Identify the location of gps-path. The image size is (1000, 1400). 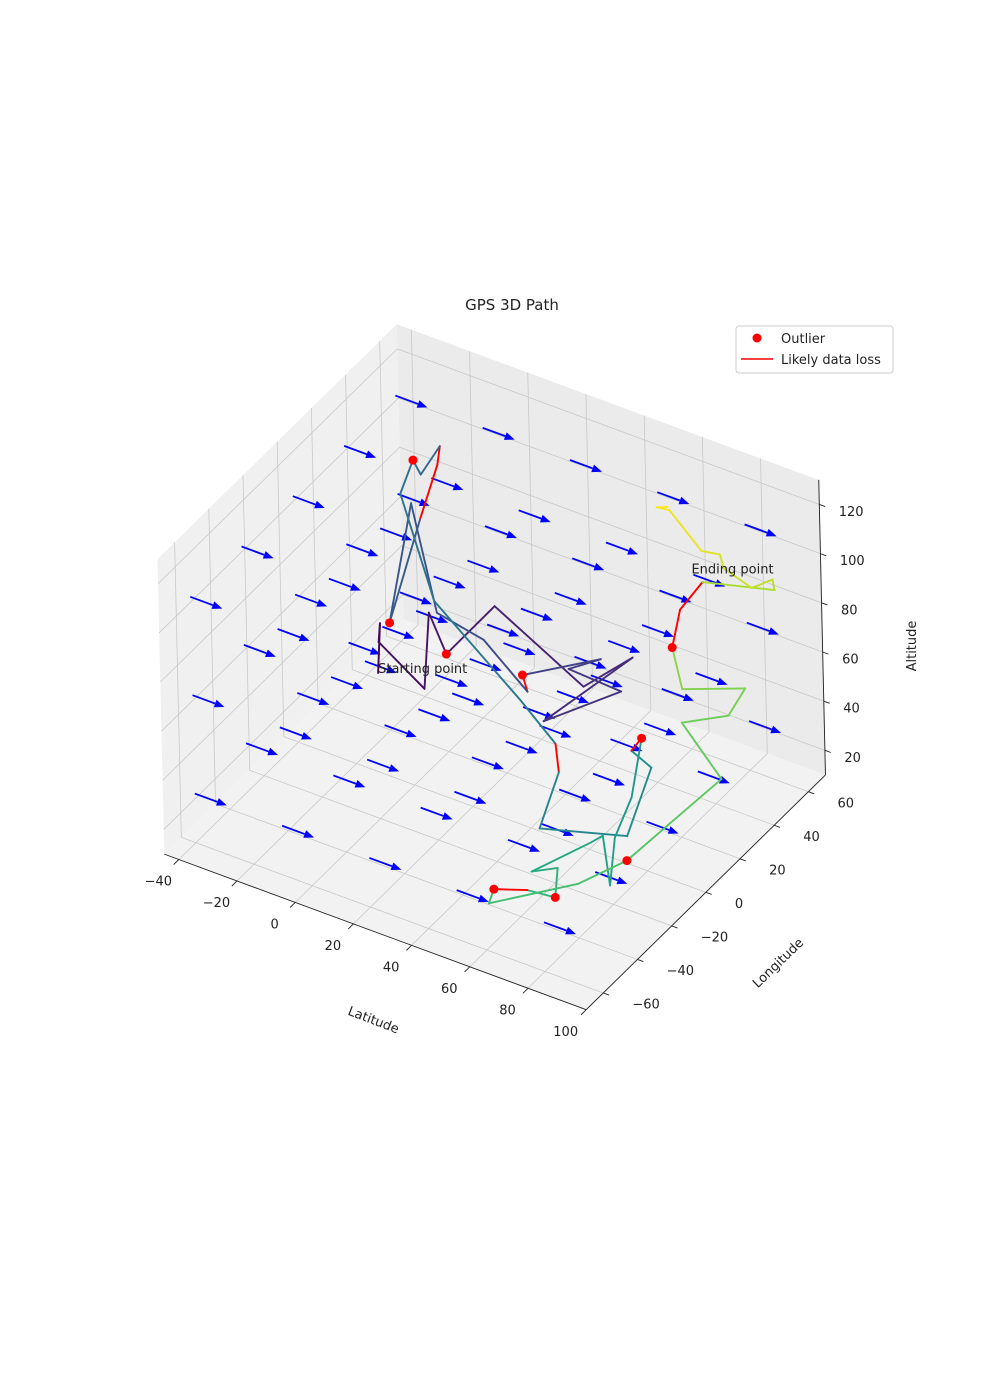
(576, 675).